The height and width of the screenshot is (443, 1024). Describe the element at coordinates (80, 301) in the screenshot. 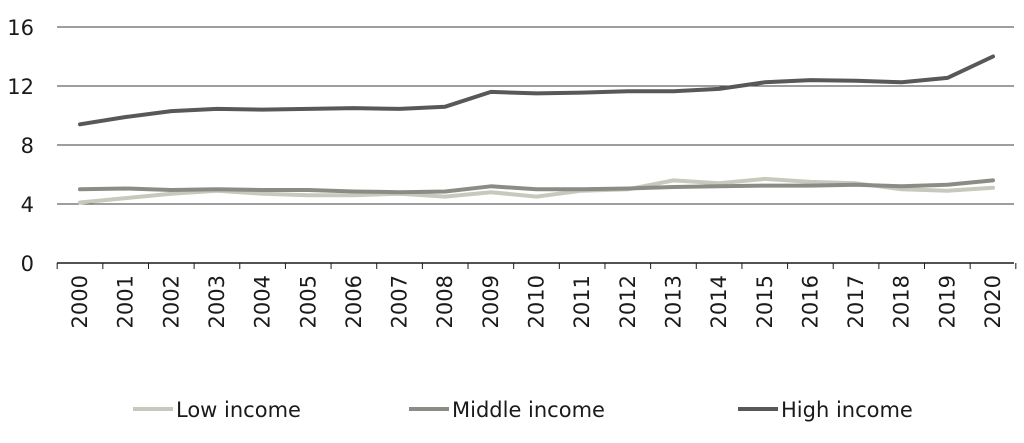

I see `x-tick-label: 2000` at that location.